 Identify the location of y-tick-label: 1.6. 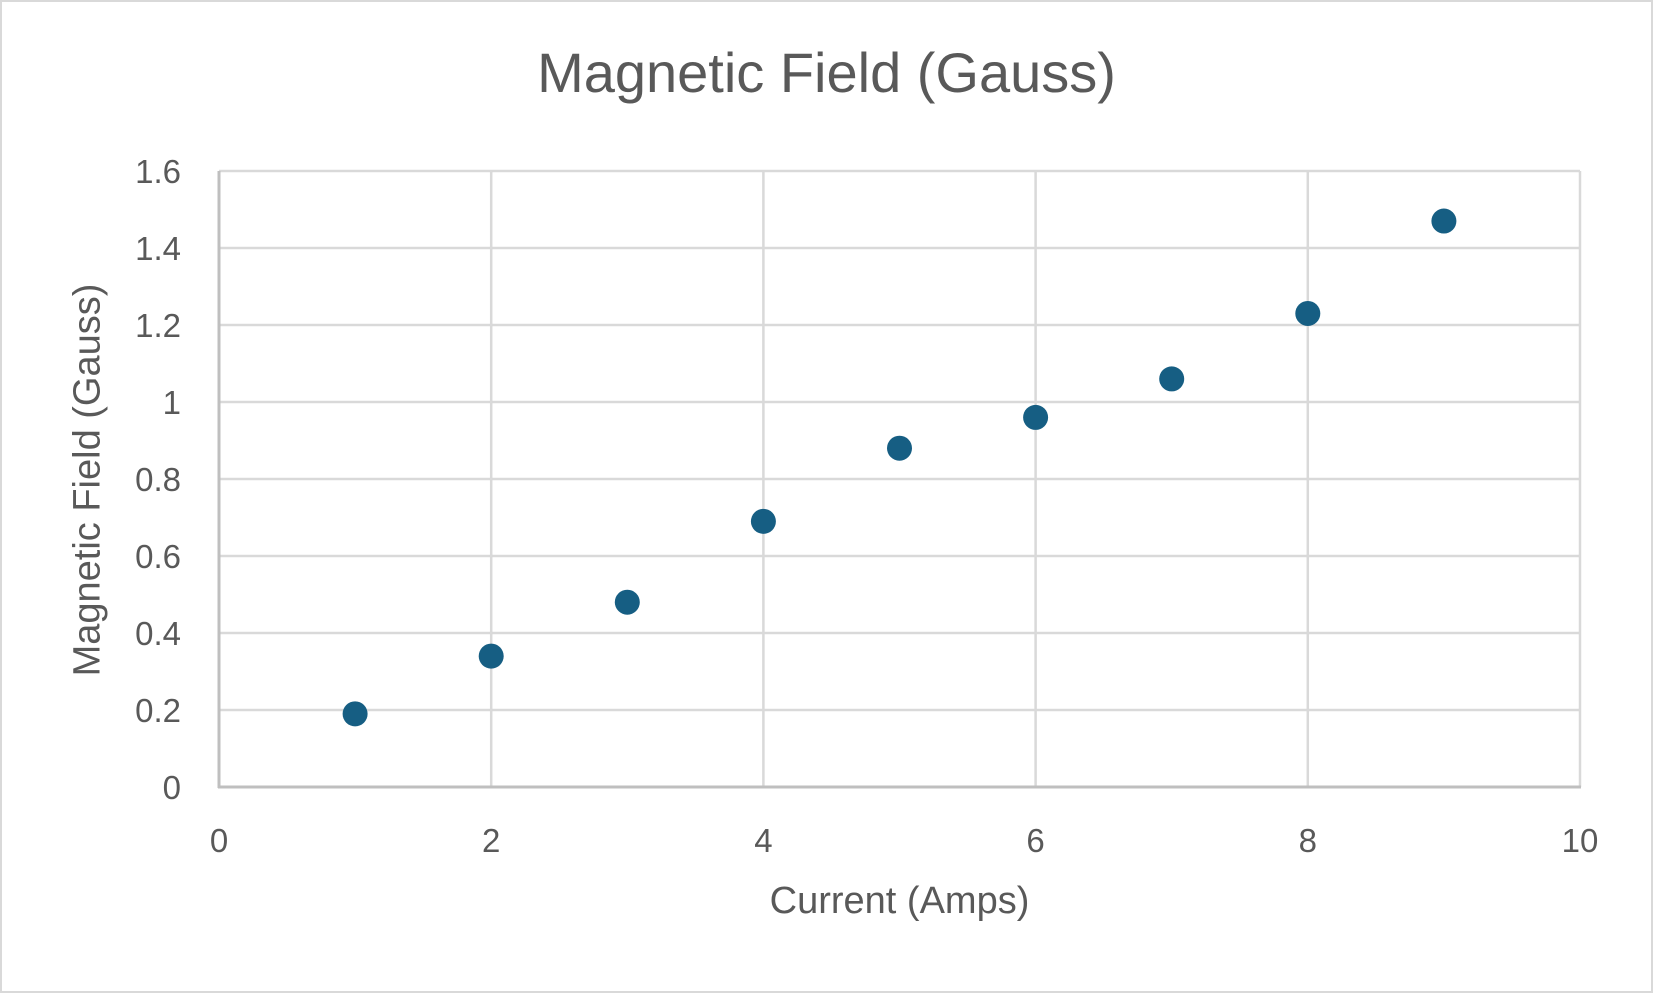
(158, 171).